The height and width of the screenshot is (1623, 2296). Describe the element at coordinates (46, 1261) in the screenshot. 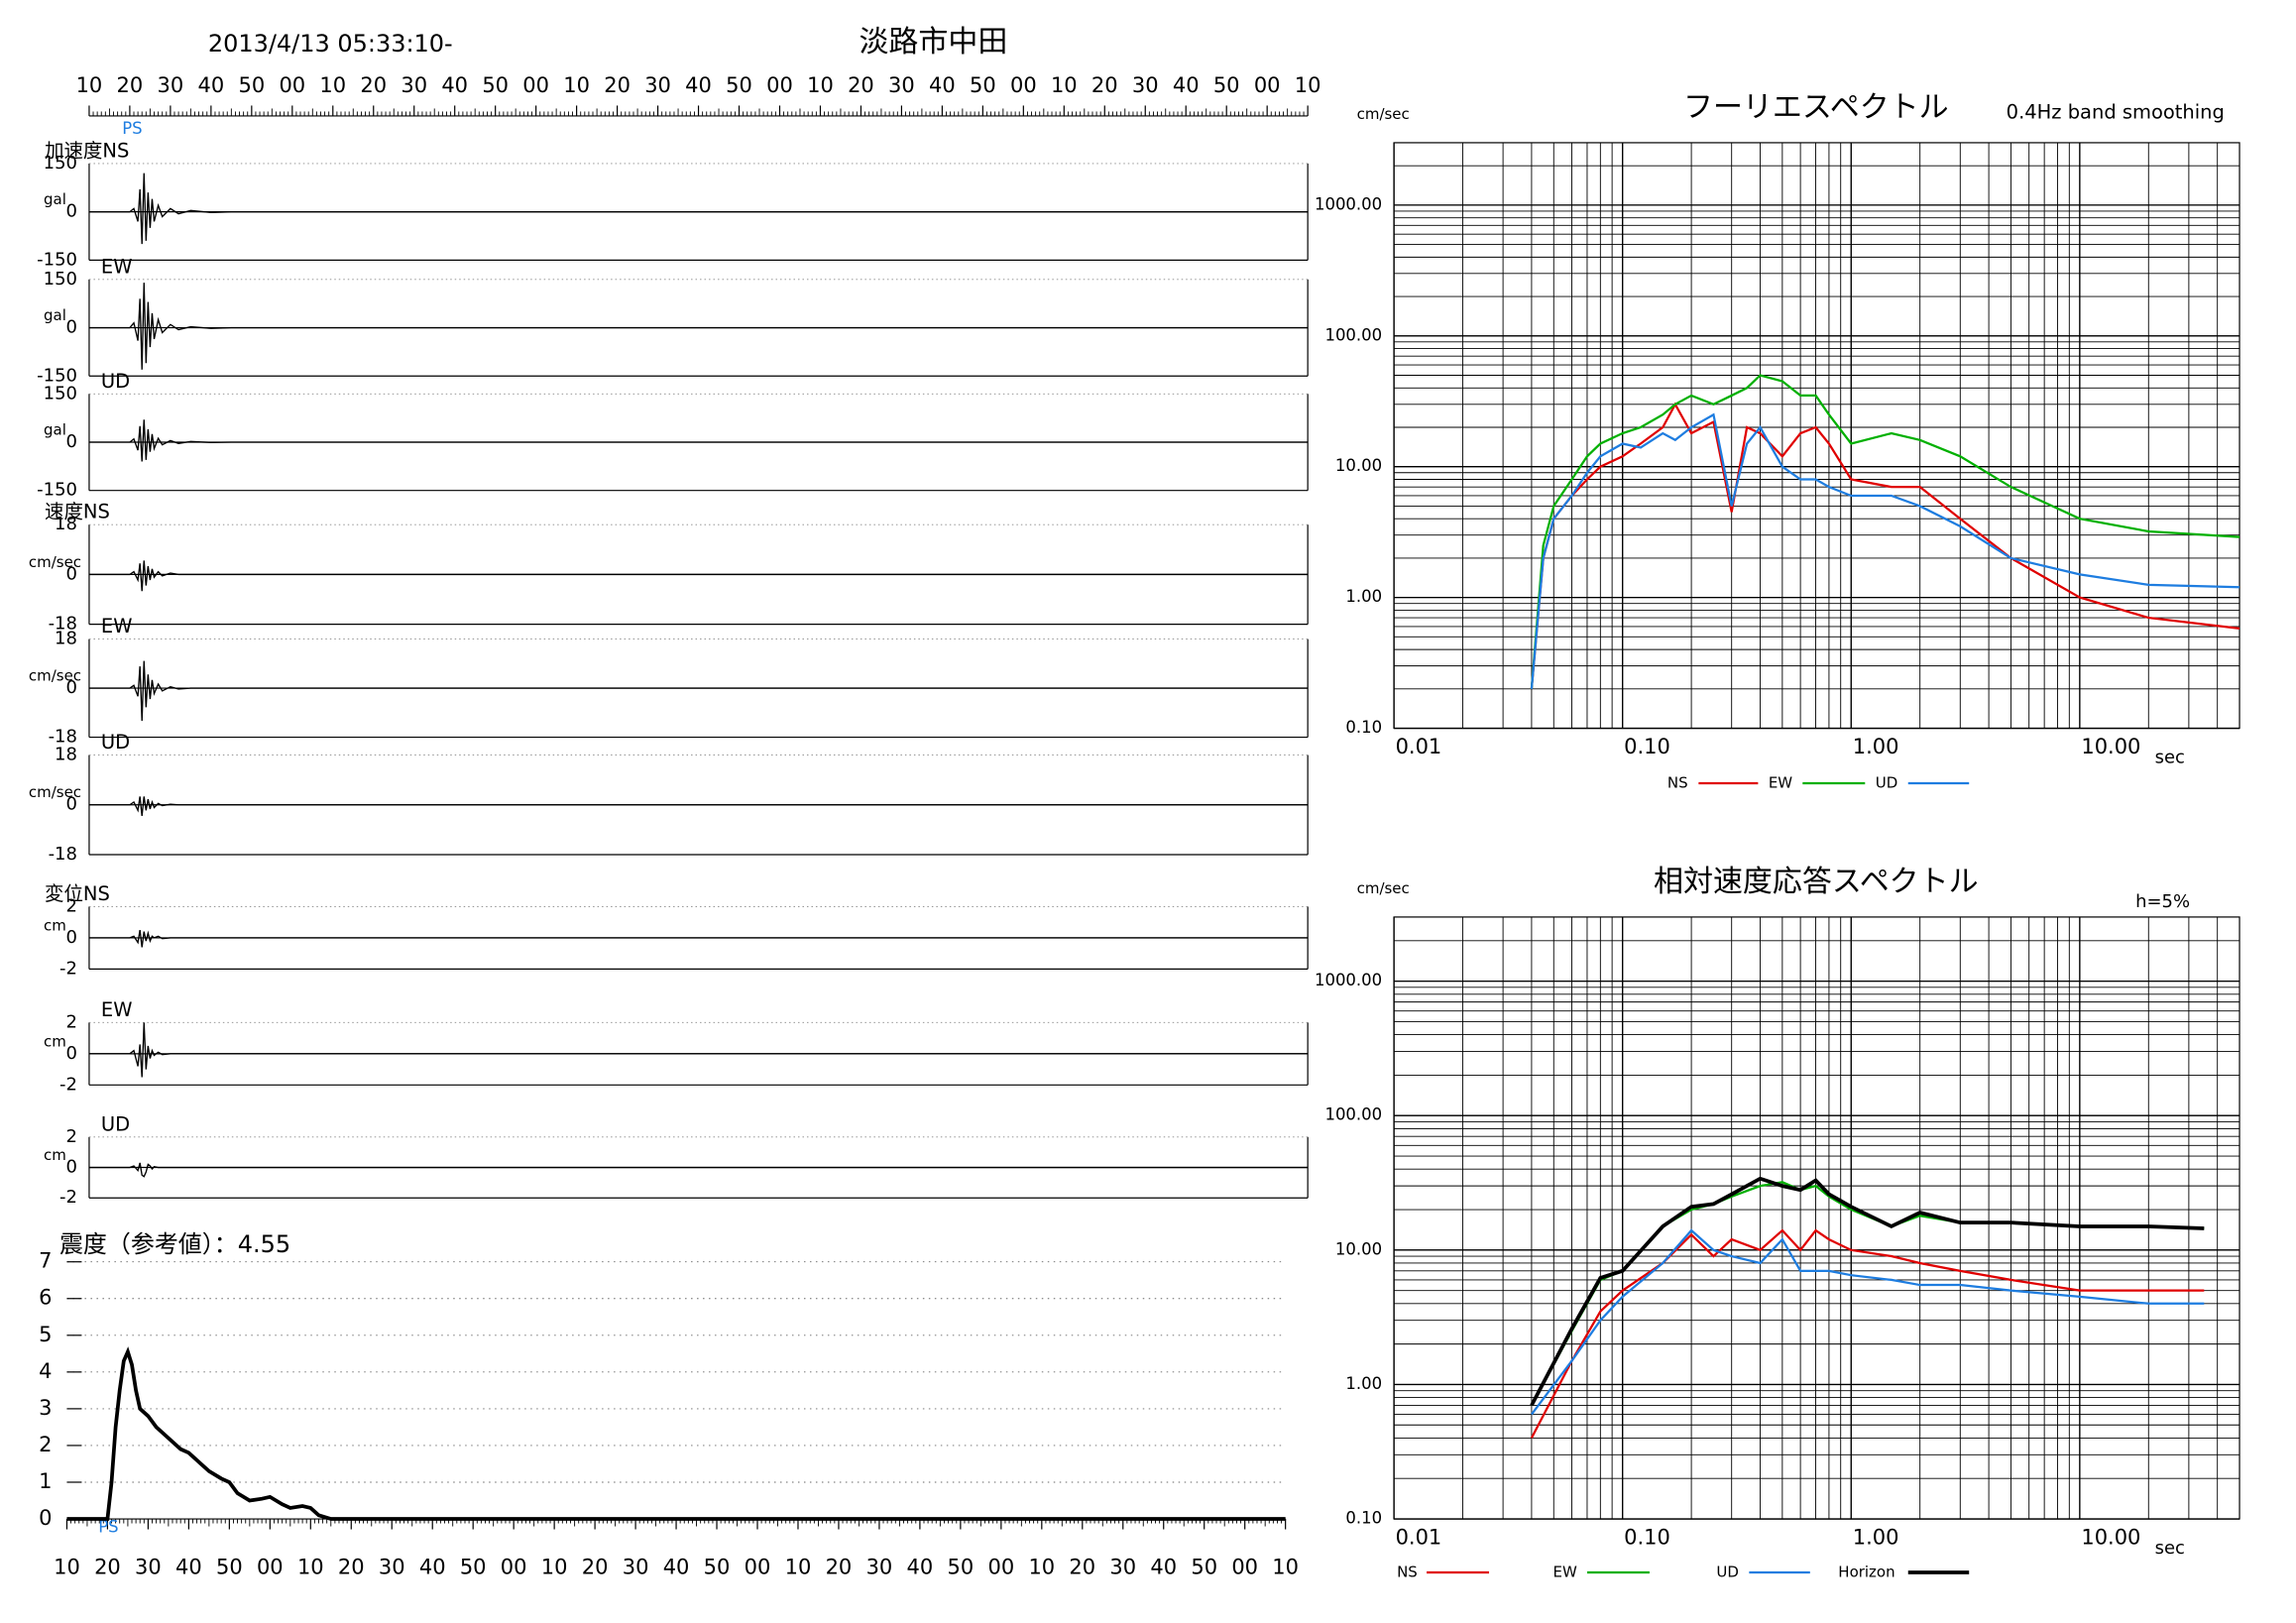

I see `y-tick-label: 7` at that location.